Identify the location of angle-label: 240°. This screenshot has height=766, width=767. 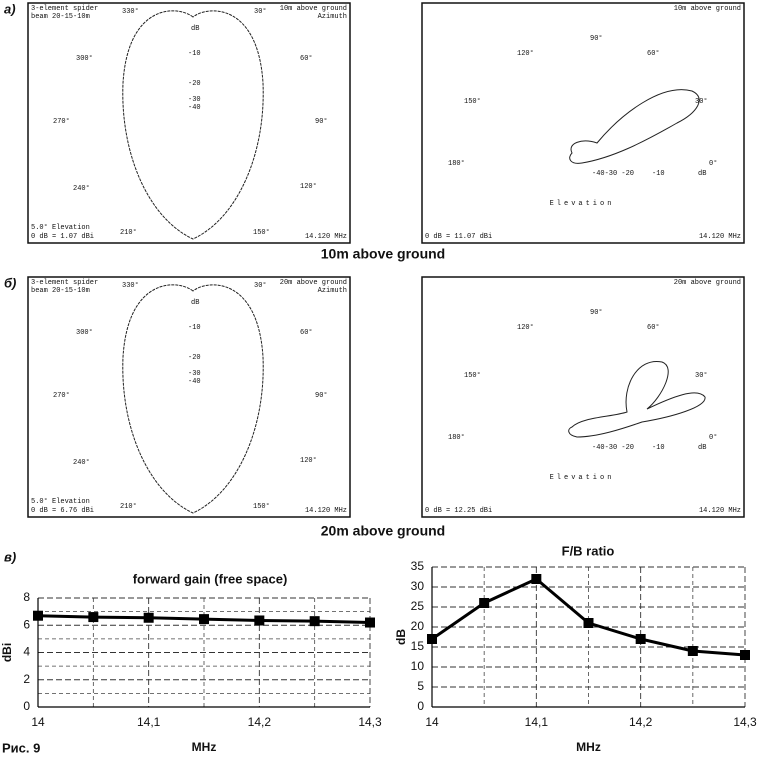
(81, 188).